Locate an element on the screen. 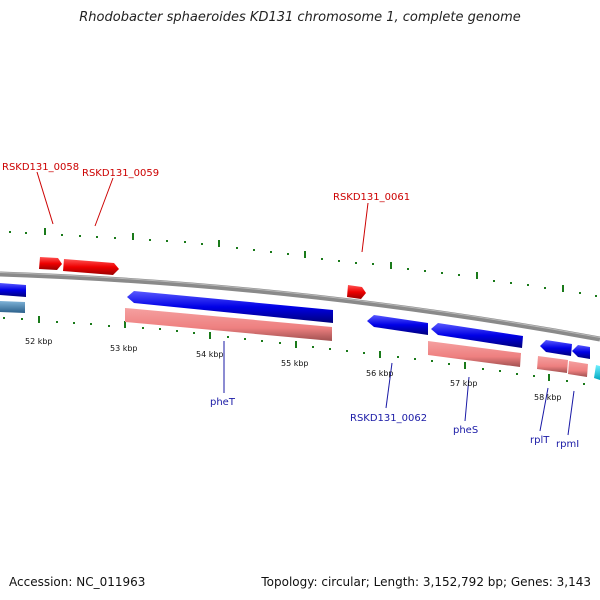  gene-phet-arrow is located at coordinates (230, 307).